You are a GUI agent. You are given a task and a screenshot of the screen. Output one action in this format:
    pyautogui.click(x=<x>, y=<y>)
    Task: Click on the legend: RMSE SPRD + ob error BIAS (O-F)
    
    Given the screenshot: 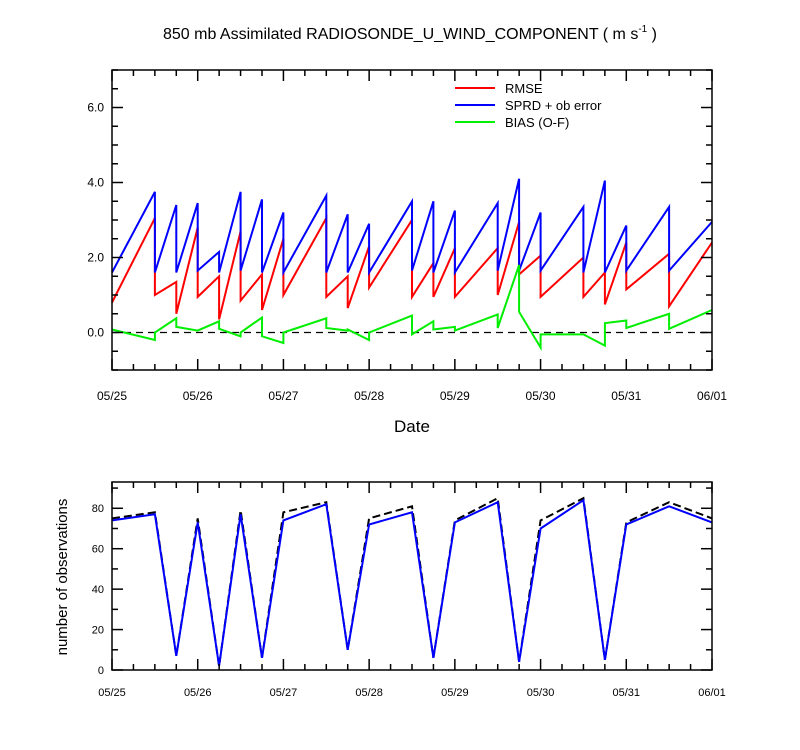 What is the action you would take?
    pyautogui.click(x=528, y=105)
    